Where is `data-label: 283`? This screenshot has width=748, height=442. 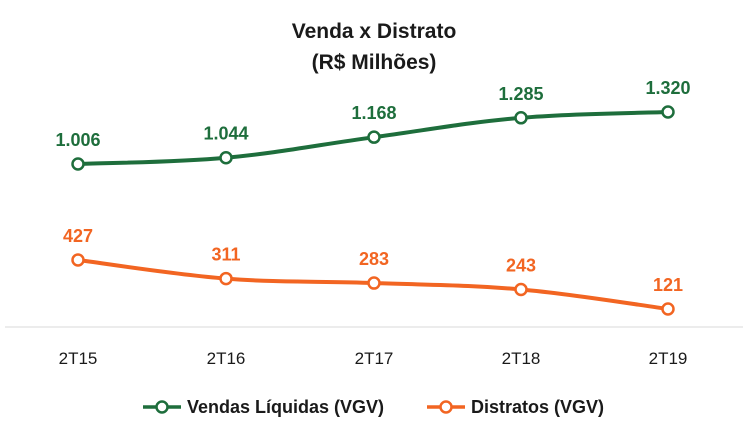
data-label: 283 is located at coordinates (374, 259).